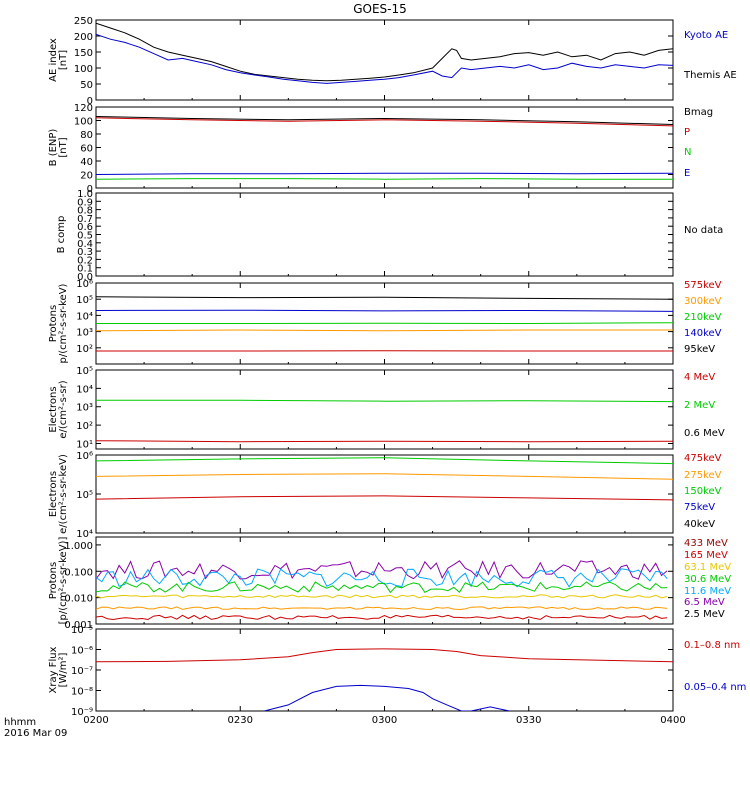  Describe the element at coordinates (85, 202) in the screenshot. I see `y-tick-label: 0.9` at that location.